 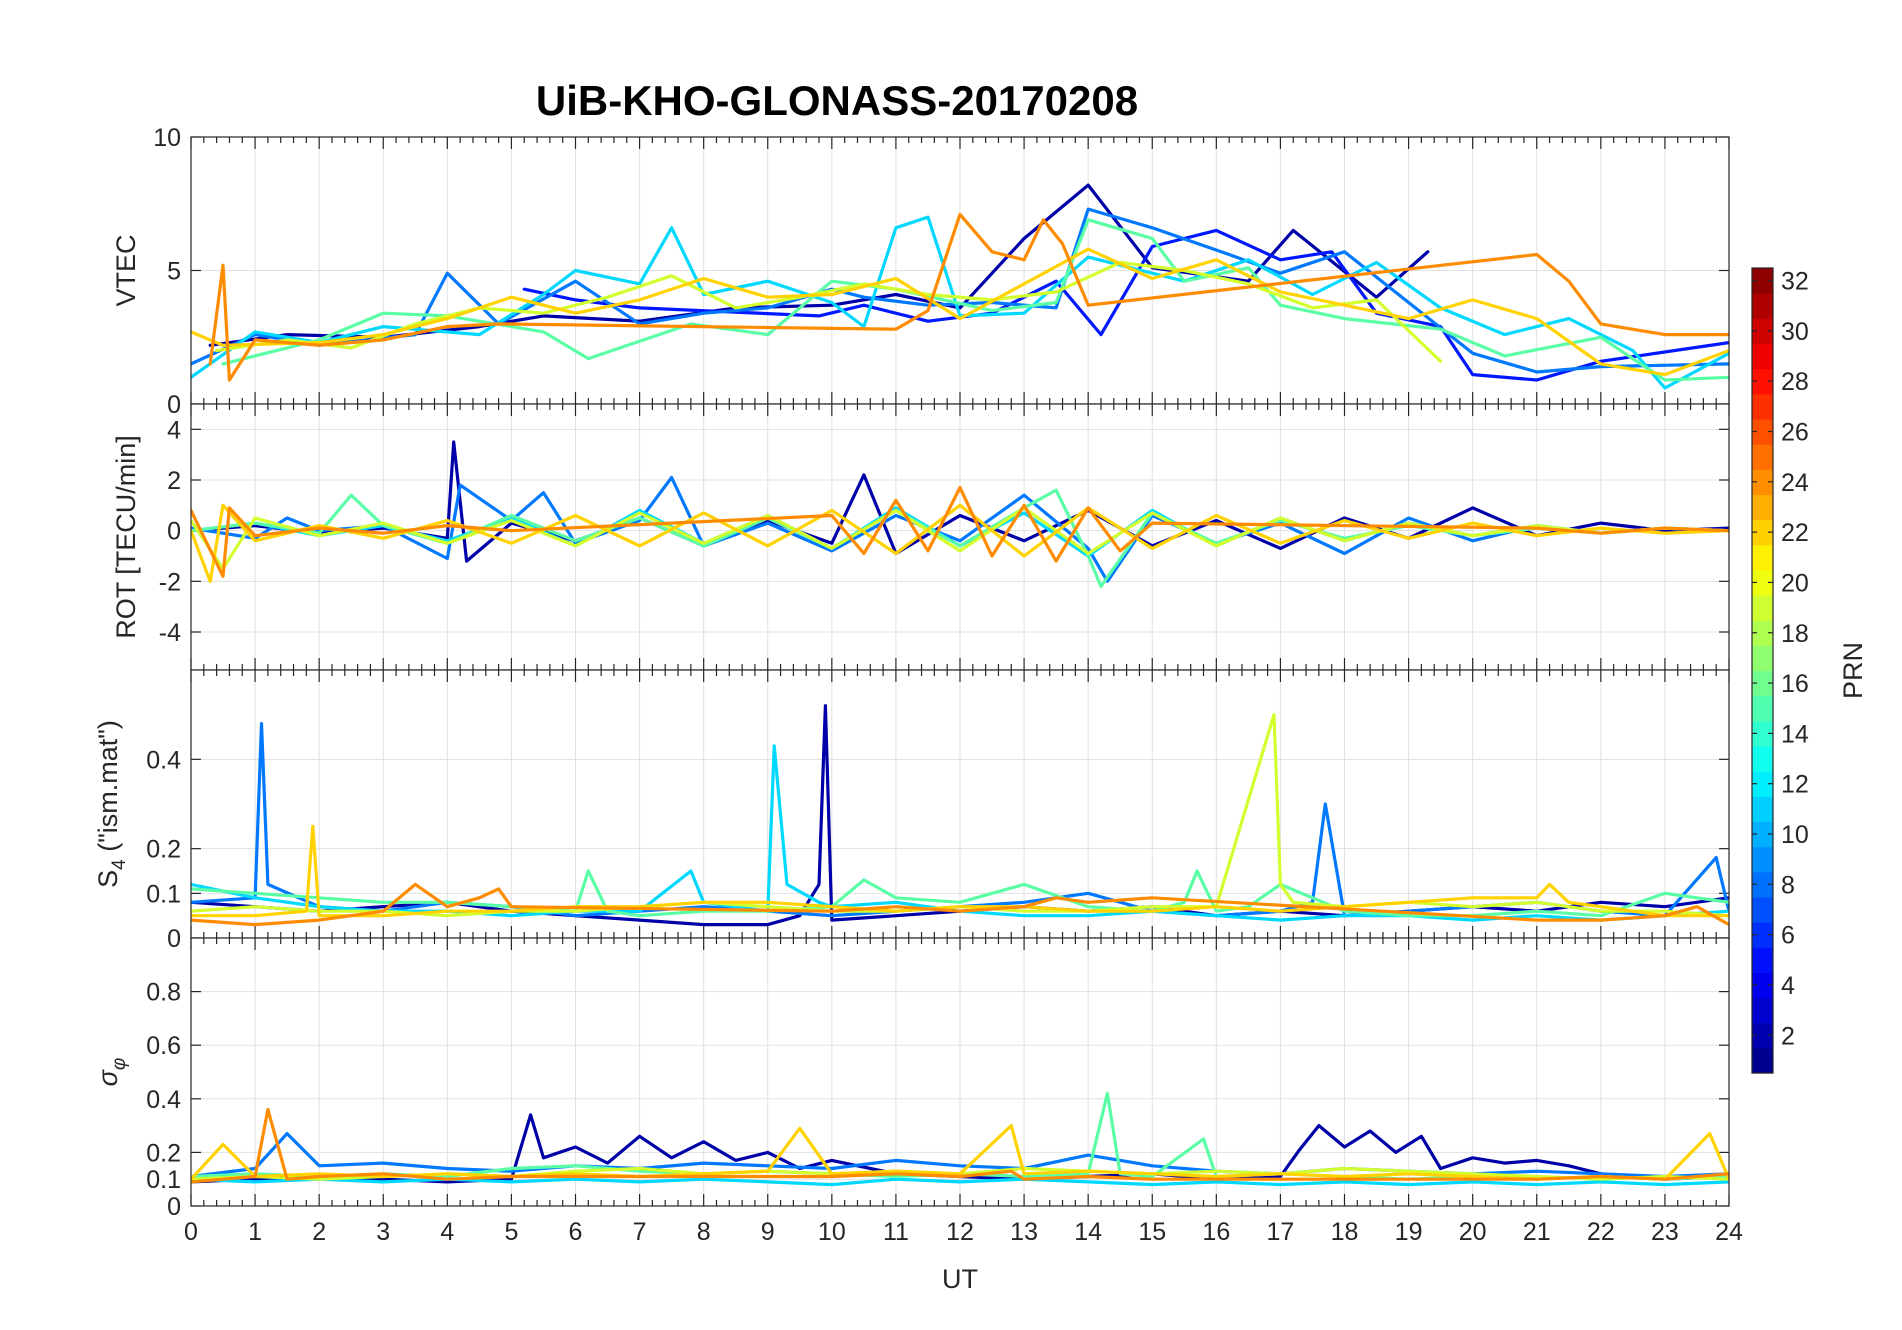 What do you see at coordinates (768, 1232) in the screenshot?
I see `x-tick-label: 9` at bounding box center [768, 1232].